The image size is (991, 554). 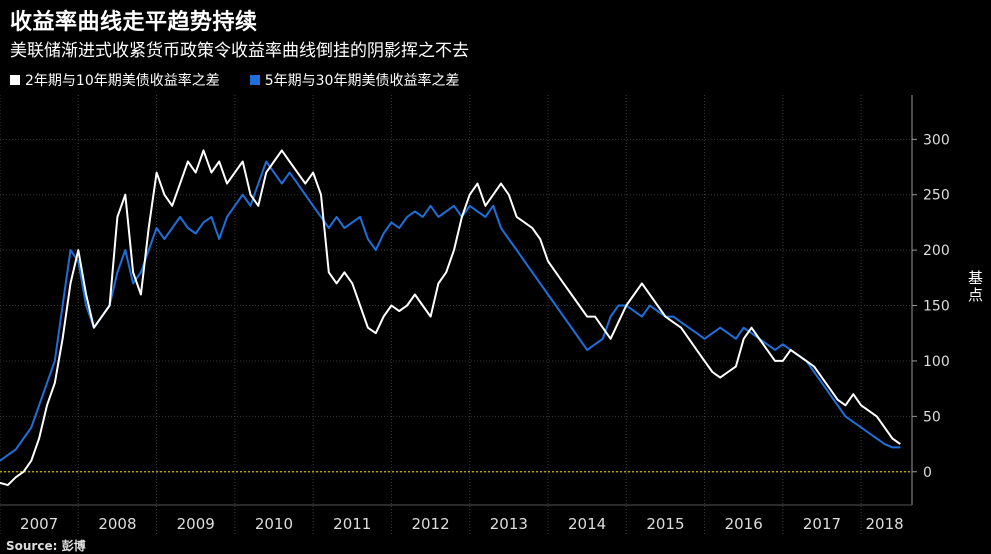 I want to click on legend-label-2y10y: 2年期与10年期美债收益率之差, so click(x=122, y=81).